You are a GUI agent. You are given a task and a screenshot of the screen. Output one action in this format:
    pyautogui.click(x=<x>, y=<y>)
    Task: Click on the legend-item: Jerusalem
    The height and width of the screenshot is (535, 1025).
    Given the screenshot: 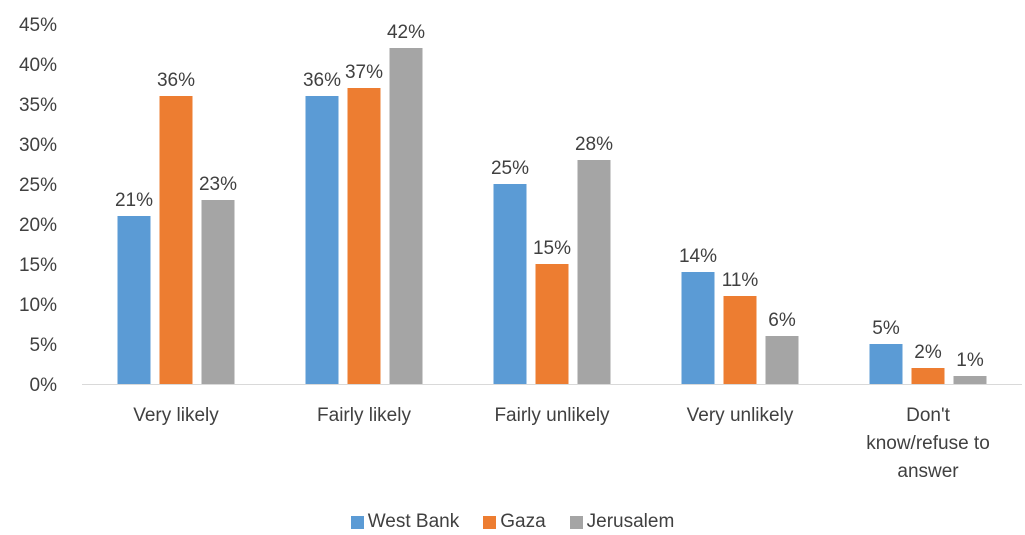 What is the action you would take?
    pyautogui.click(x=622, y=522)
    